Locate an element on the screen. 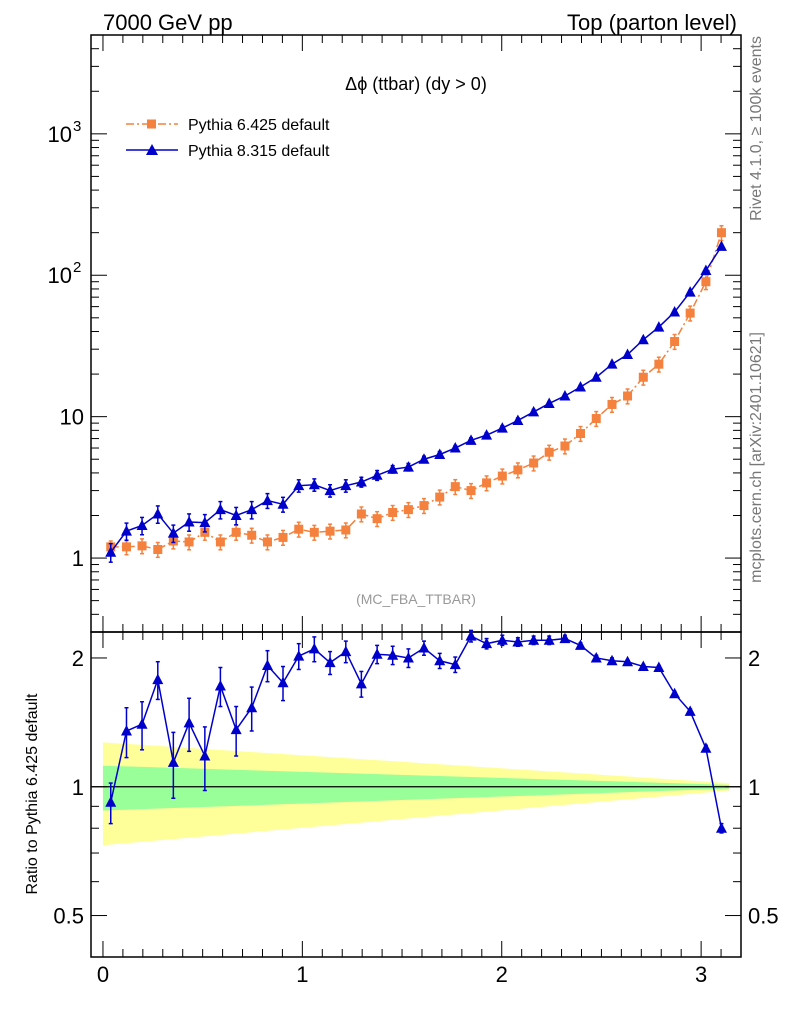 Image resolution: width=786 pixels, height=1024 pixels. ratio-ytick-label-left: 2 is located at coordinates (78, 658).